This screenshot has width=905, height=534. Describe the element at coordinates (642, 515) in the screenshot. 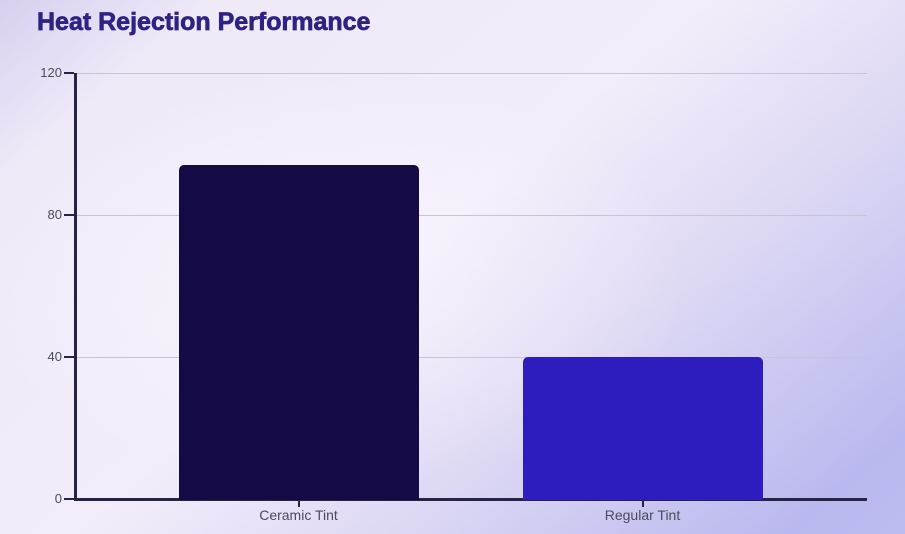

I see `x-axis-label: Regular Tint` at that location.